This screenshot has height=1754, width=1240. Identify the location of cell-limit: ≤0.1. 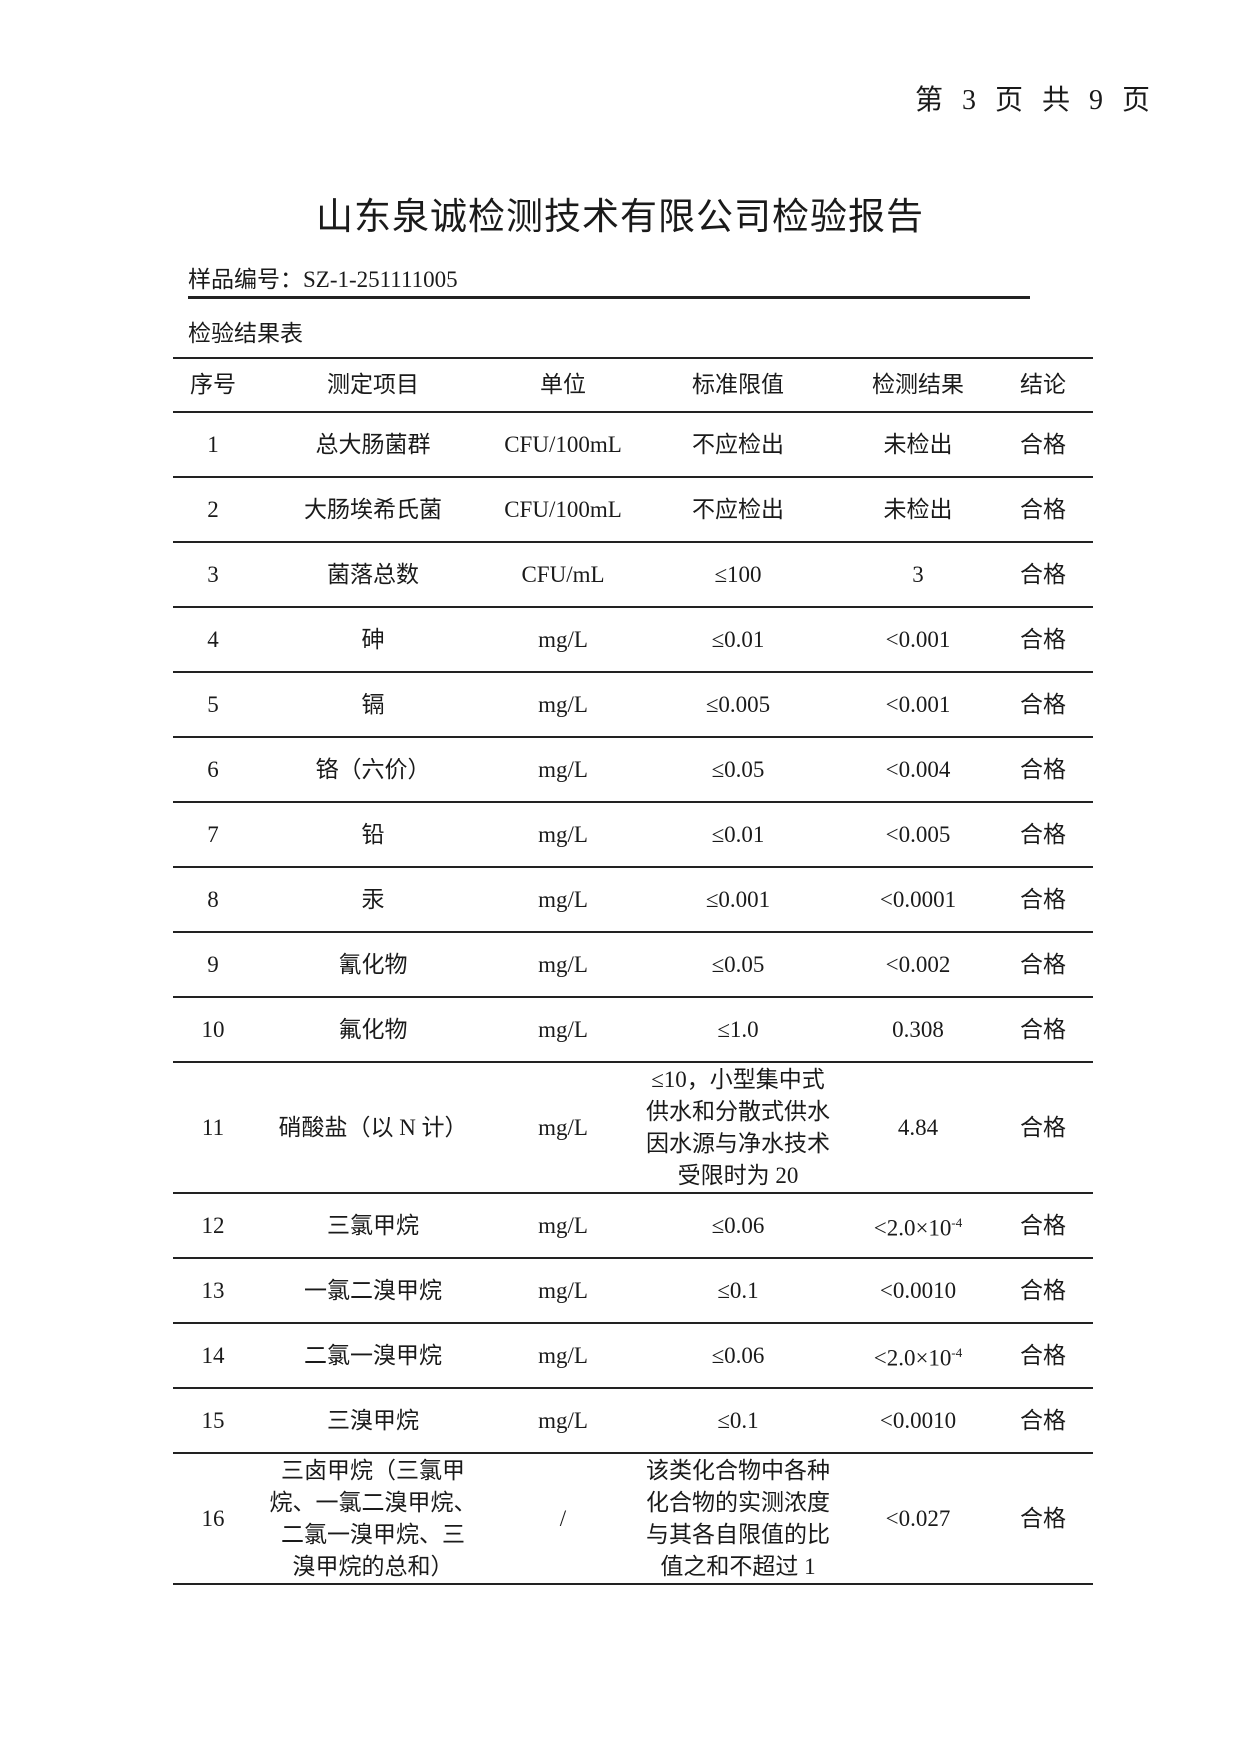
(738, 1421).